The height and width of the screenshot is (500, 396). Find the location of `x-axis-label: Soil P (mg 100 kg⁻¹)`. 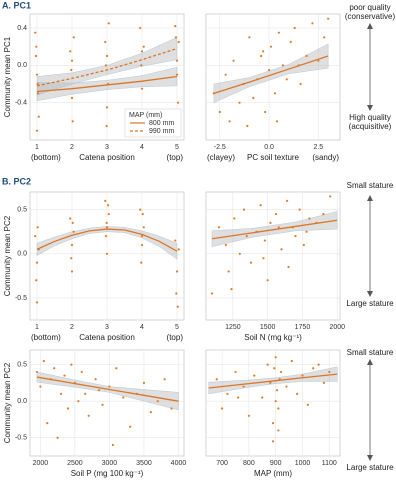

x-axis-label: Soil P (mg 100 kg⁻¹) is located at coordinates (107, 473).